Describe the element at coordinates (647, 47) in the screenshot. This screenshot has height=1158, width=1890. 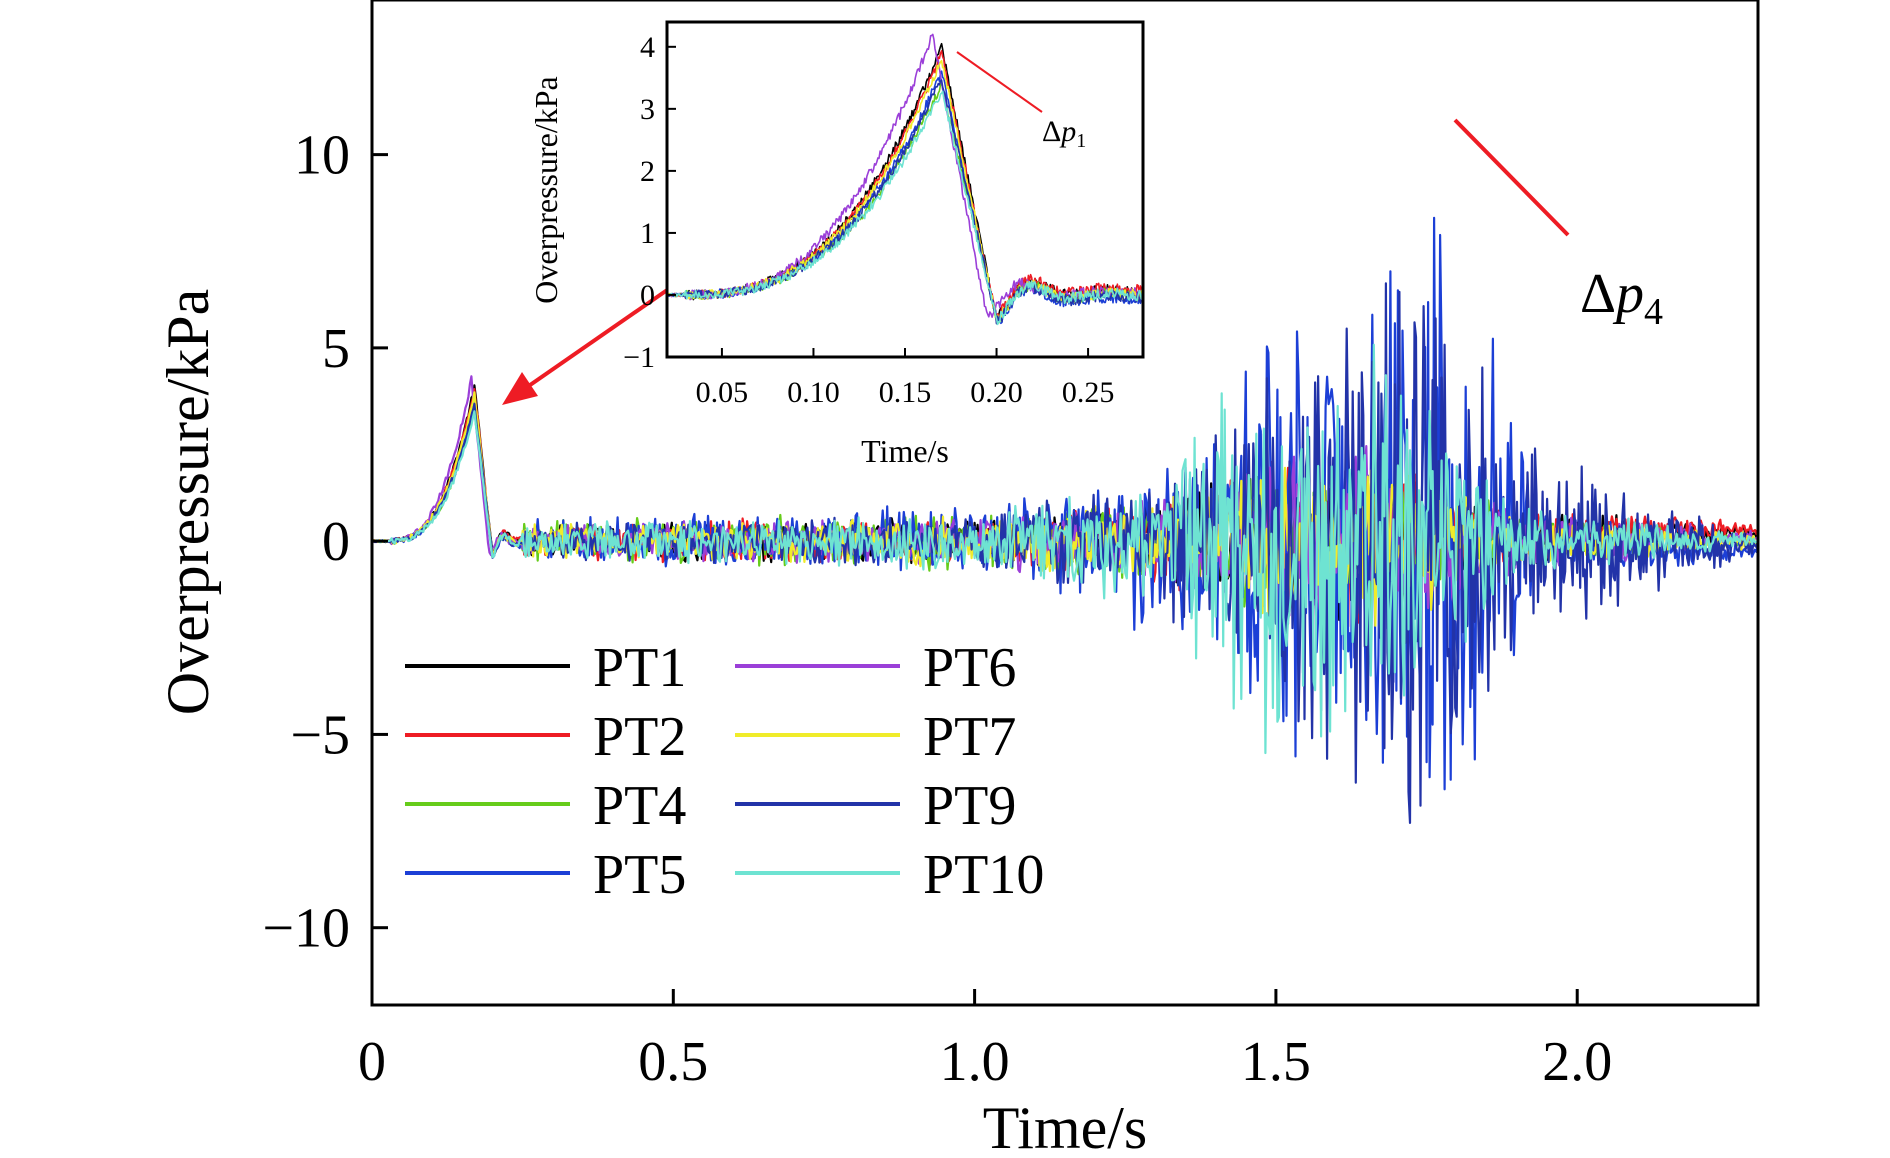
I see `inset-y-tick-label: 4` at that location.